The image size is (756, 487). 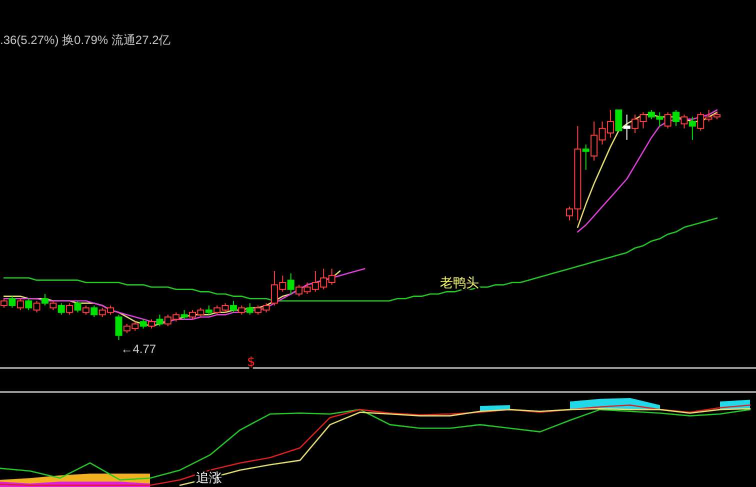 What do you see at coordinates (459, 283) in the screenshot?
I see `annotation: 老鸭头` at bounding box center [459, 283].